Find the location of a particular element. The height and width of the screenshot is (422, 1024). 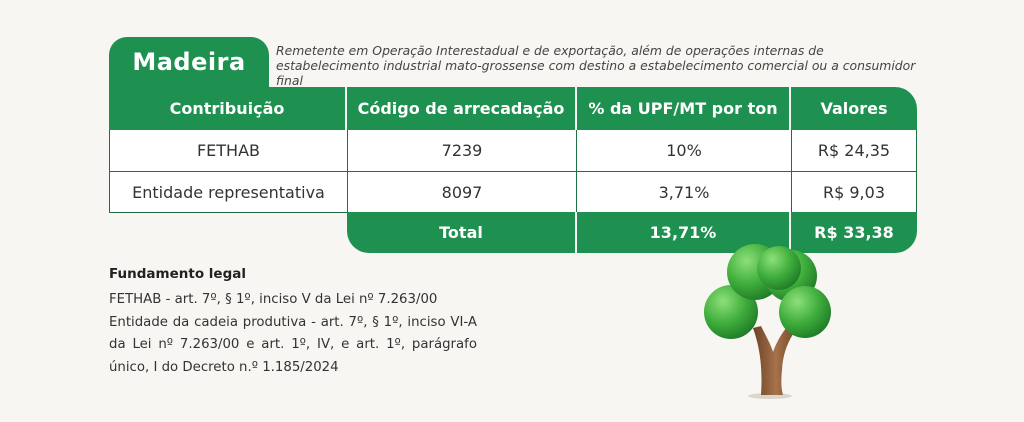

tree-icon is located at coordinates (767, 321).